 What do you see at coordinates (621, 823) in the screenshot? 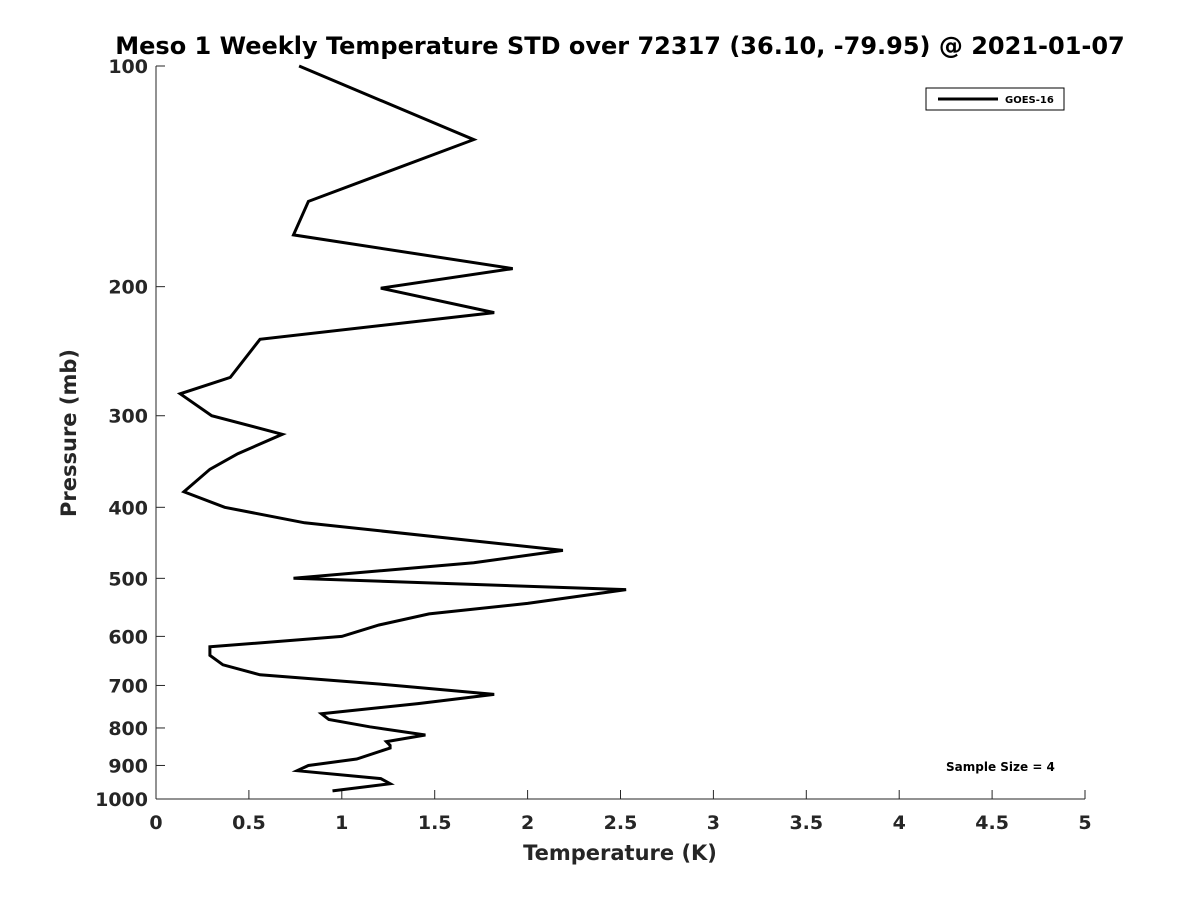
I see `x-tick-label: 2.5` at bounding box center [621, 823].